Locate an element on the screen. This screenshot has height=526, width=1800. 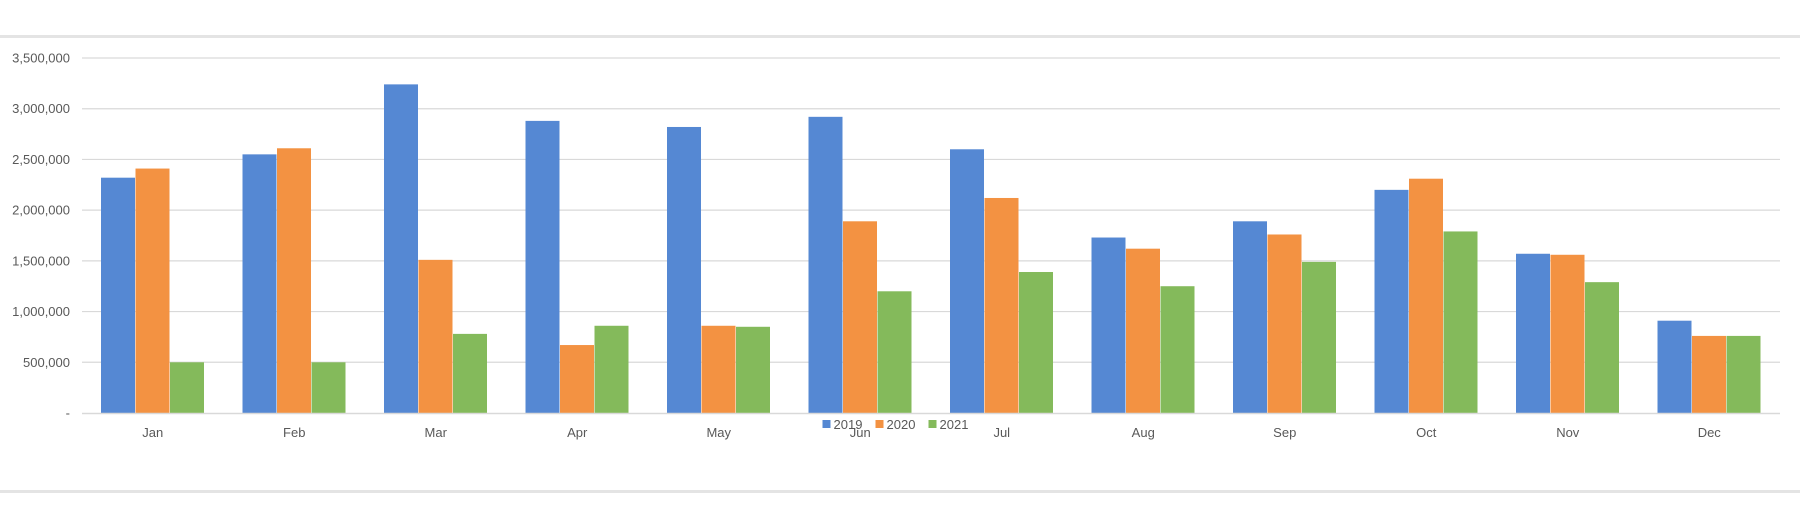
x-tick-label: Nov is located at coordinates (1568, 432).